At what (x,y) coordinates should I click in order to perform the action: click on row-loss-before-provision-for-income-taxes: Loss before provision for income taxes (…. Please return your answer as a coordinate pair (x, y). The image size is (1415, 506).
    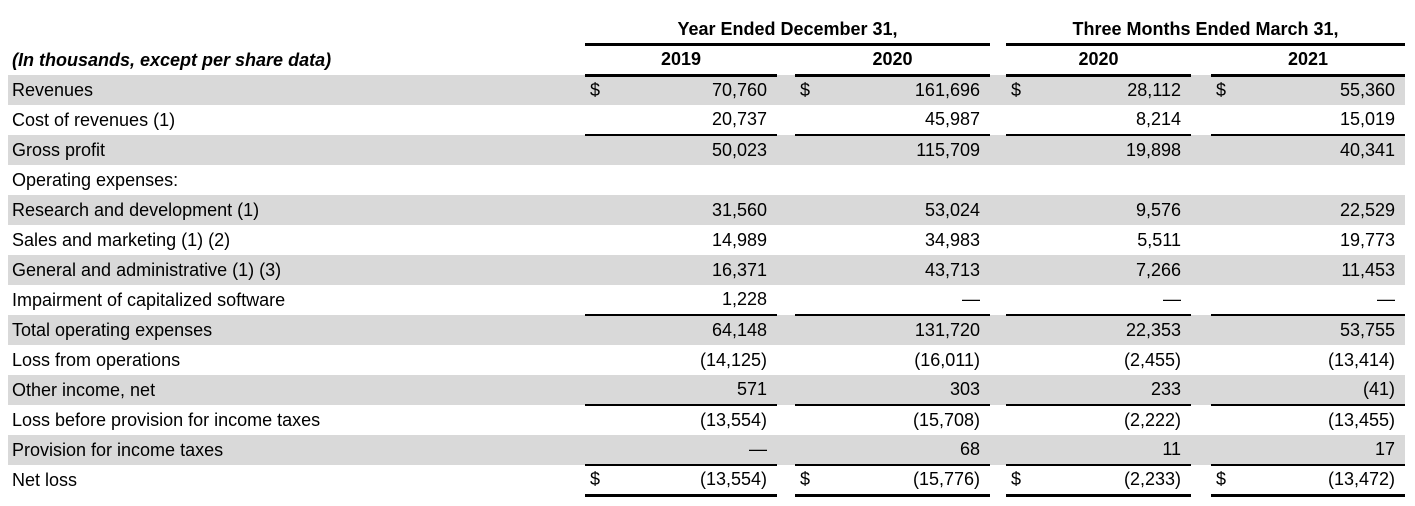
    Looking at the image, I should click on (706, 420).